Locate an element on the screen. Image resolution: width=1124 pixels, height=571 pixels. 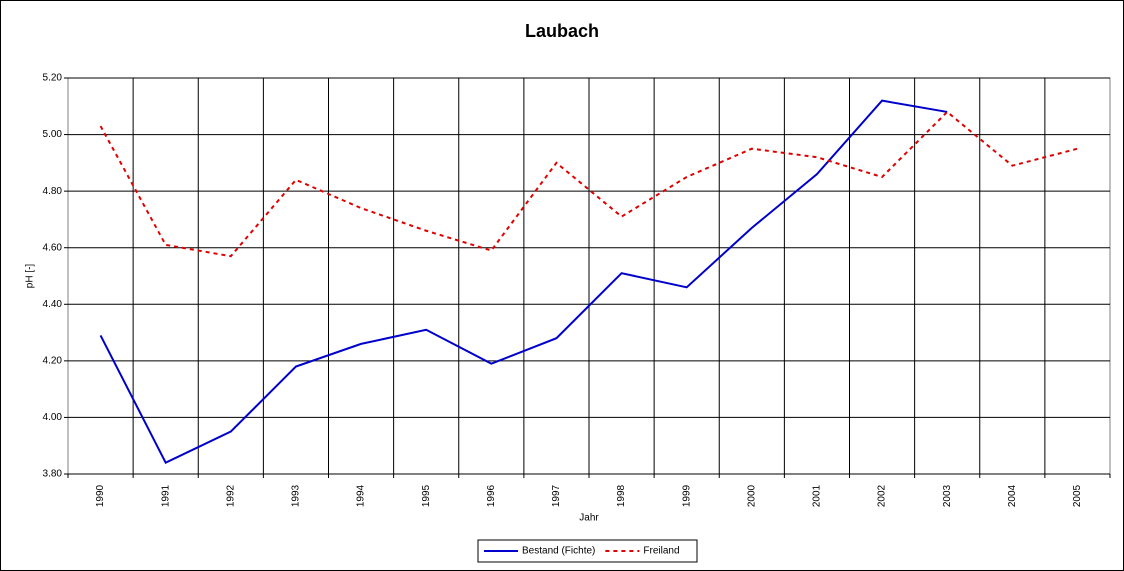
y-axis-label: pH [-] is located at coordinates (30, 276).